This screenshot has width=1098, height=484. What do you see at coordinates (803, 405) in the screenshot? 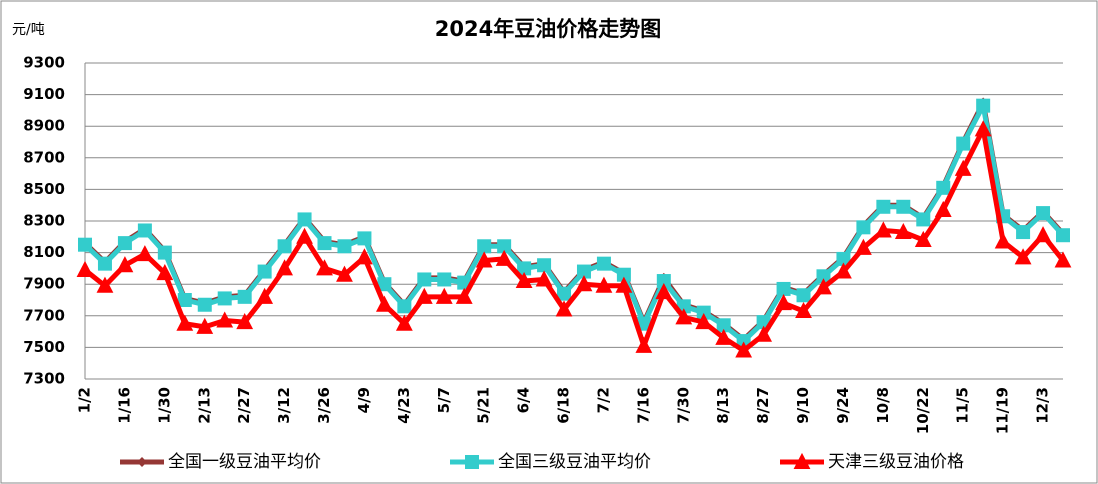
I see `x-tick-label: 9/10` at bounding box center [803, 405].